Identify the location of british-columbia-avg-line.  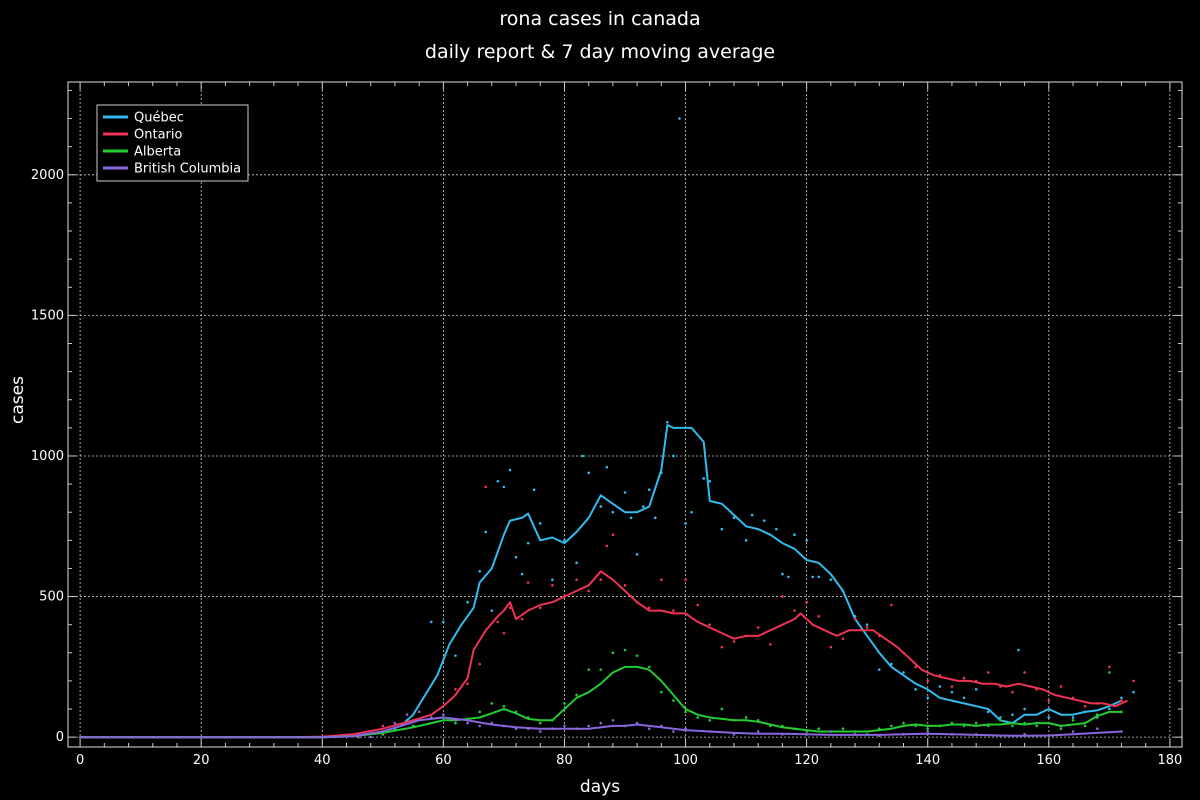
(601, 727).